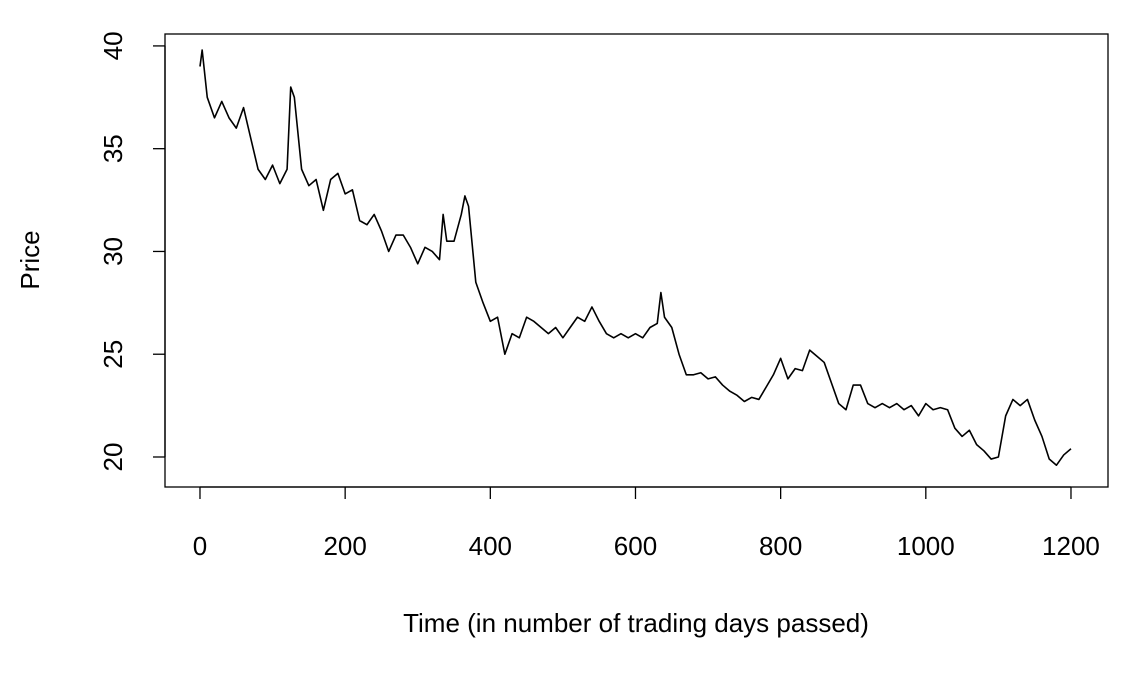 This screenshot has height=673, width=1136. What do you see at coordinates (30, 259) in the screenshot?
I see `y-axis-label: Price` at bounding box center [30, 259].